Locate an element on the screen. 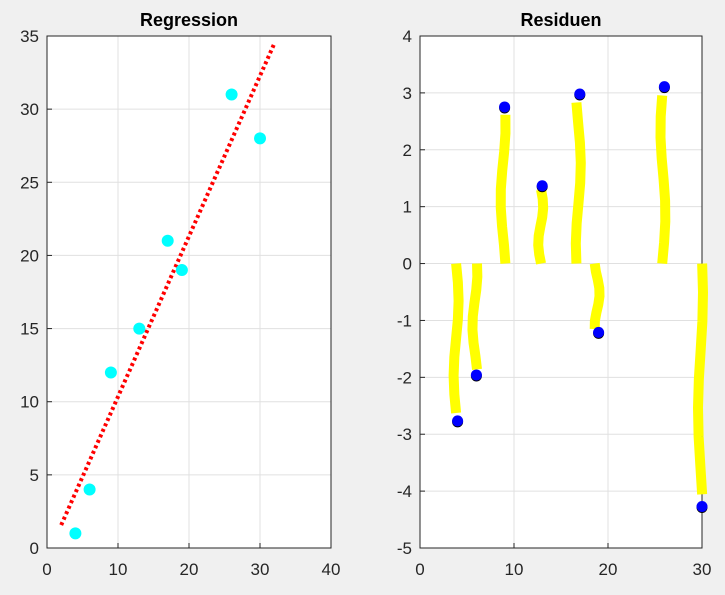  y-tick-label: 4 is located at coordinates (407, 36).